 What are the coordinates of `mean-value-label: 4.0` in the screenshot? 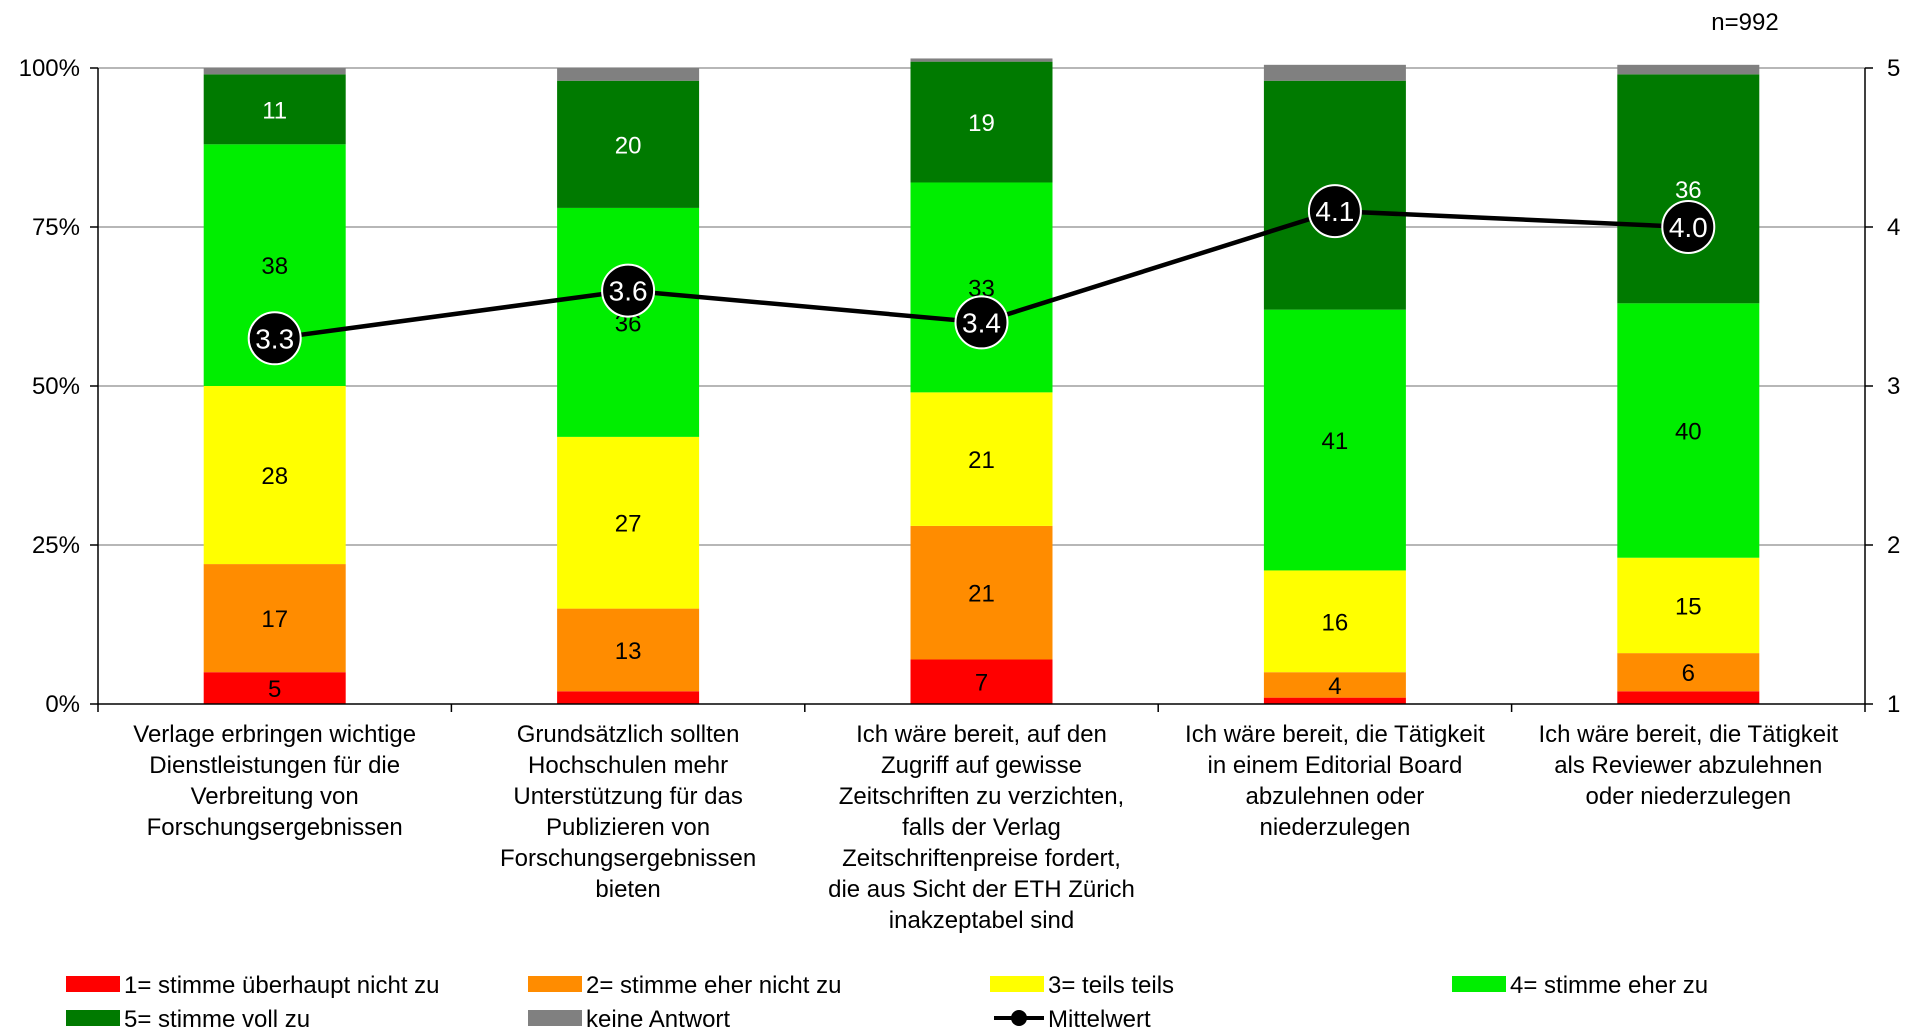 It's located at (1688, 227).